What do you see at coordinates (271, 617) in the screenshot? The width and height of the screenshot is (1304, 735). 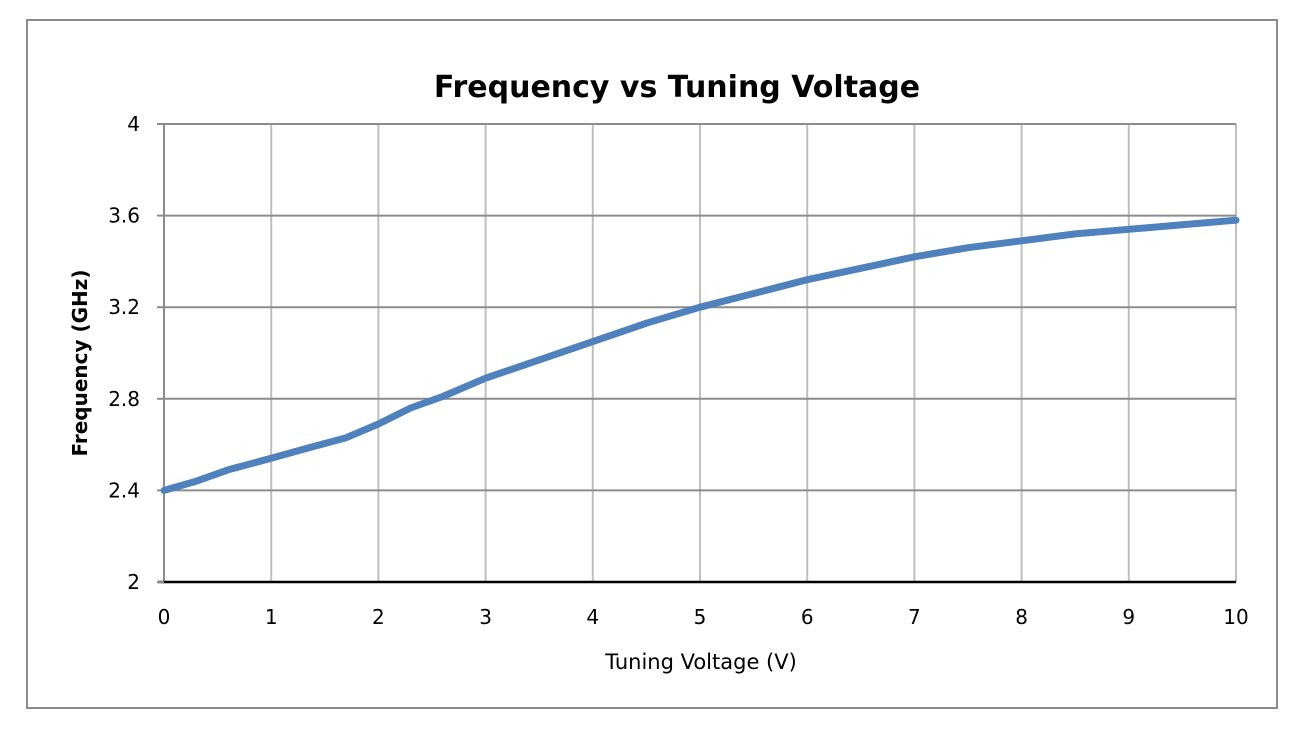 I see `x-tick-label: 1` at bounding box center [271, 617].